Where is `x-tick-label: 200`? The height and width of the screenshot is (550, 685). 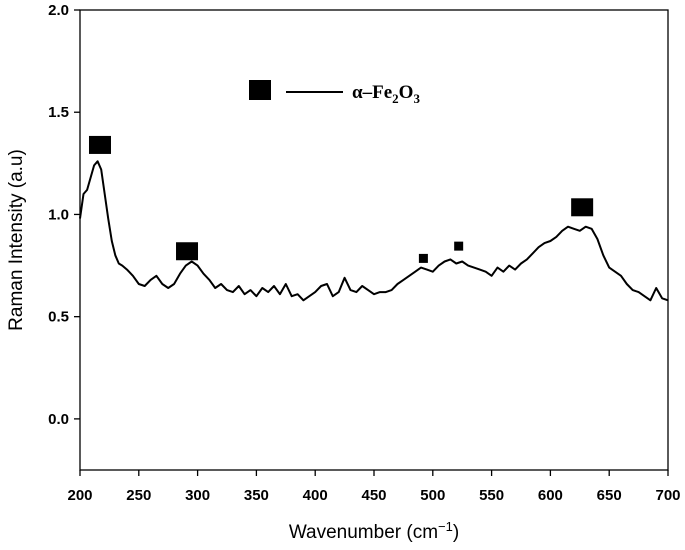
x-tick-label: 200 is located at coordinates (79, 495).